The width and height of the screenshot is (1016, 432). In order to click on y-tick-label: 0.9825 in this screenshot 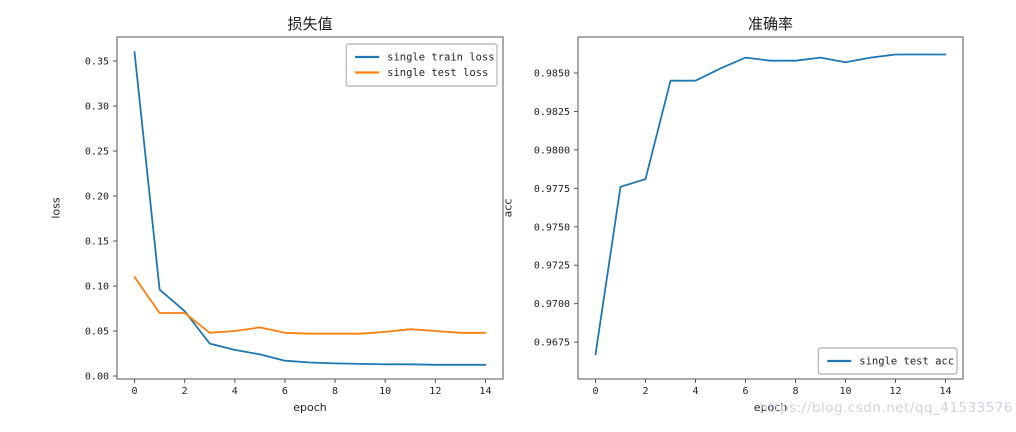, I will do `click(552, 112)`.